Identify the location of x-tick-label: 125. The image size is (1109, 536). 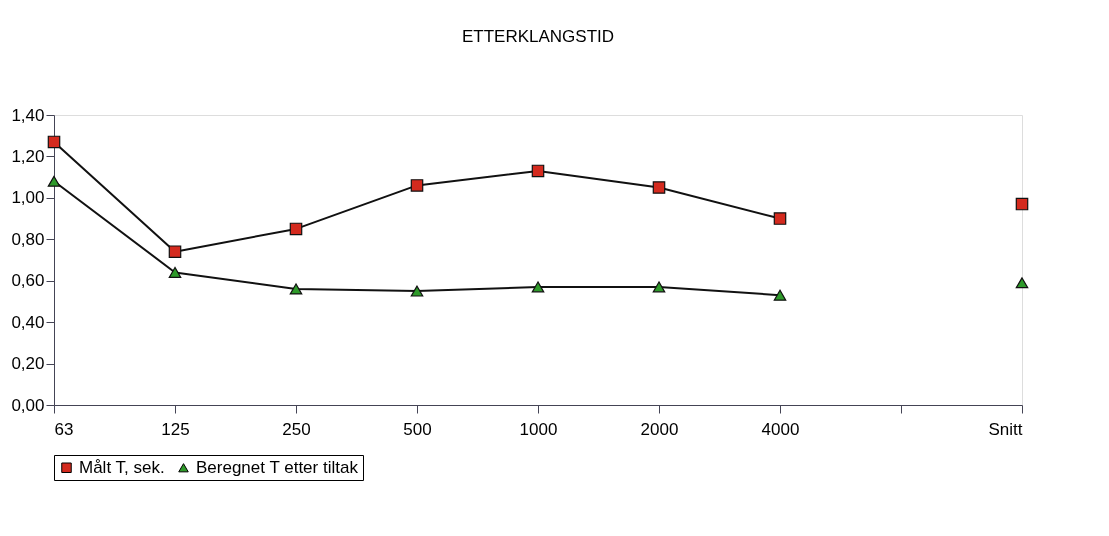
(175, 429).